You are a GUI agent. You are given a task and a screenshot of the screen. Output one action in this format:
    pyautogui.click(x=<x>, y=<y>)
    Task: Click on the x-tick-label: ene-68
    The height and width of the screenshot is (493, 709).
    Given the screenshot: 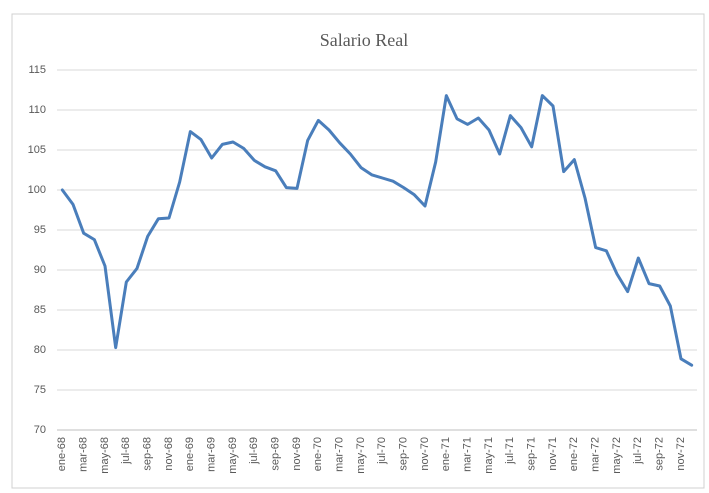 What is the action you would take?
    pyautogui.click(x=62, y=454)
    